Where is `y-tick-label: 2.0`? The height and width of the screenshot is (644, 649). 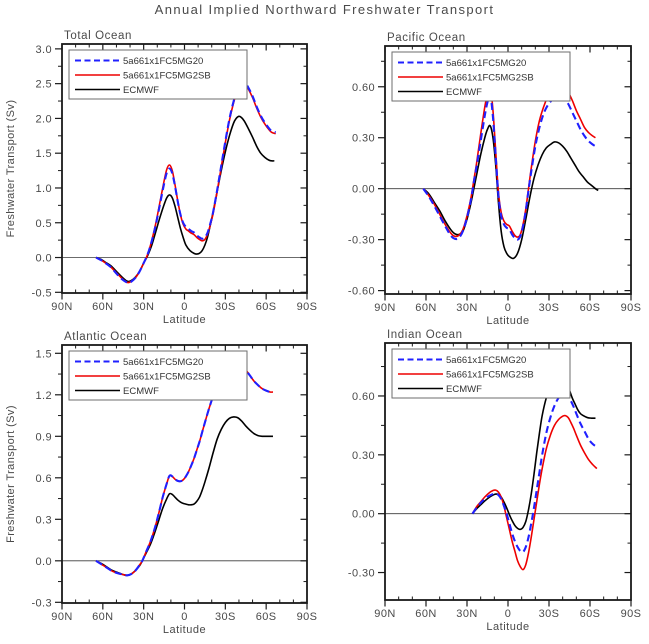 y-tick-label: 2.0 is located at coordinates (44, 119).